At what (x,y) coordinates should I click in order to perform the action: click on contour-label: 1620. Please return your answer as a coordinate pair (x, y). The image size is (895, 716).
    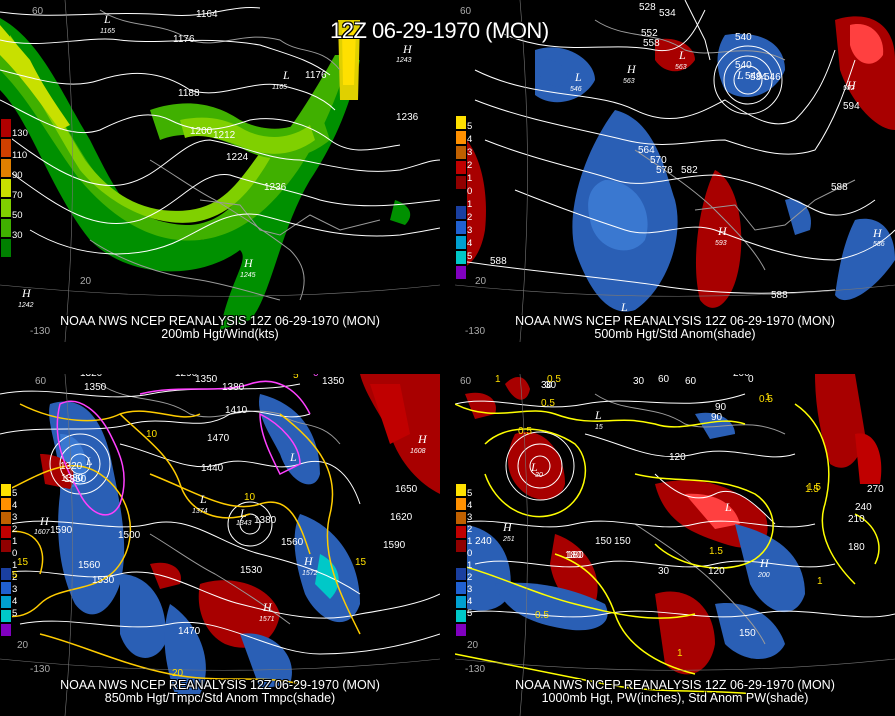
    Looking at the image, I should click on (401, 517).